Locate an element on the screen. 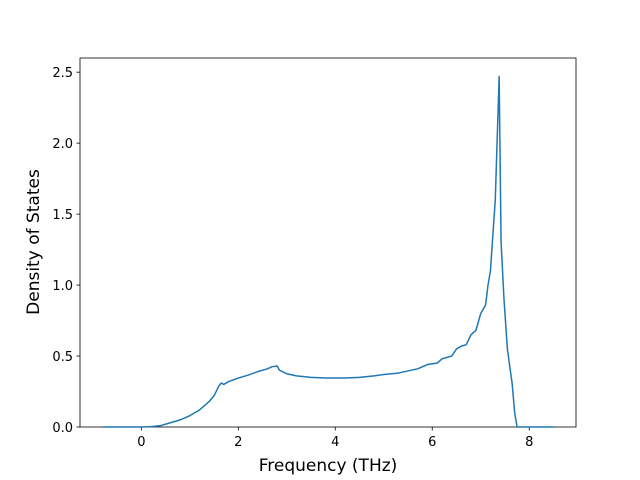  x-tick-label: 8 is located at coordinates (529, 442).